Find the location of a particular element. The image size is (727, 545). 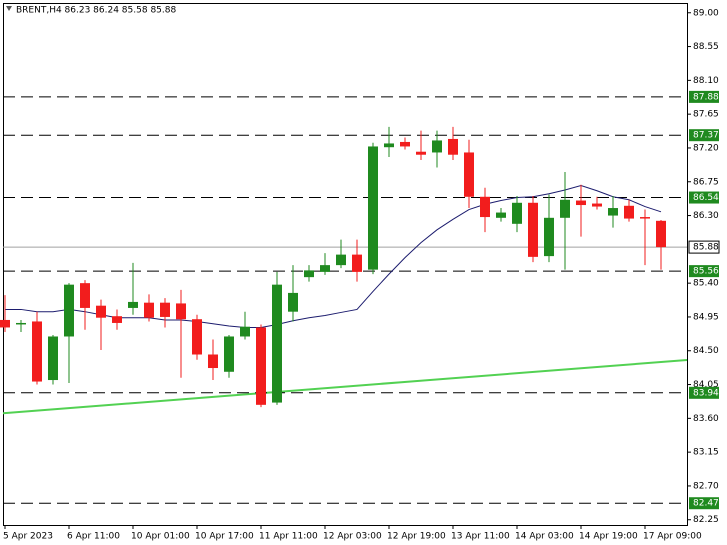

x-tick-label: 6 Apr 11:00 is located at coordinates (93, 537).